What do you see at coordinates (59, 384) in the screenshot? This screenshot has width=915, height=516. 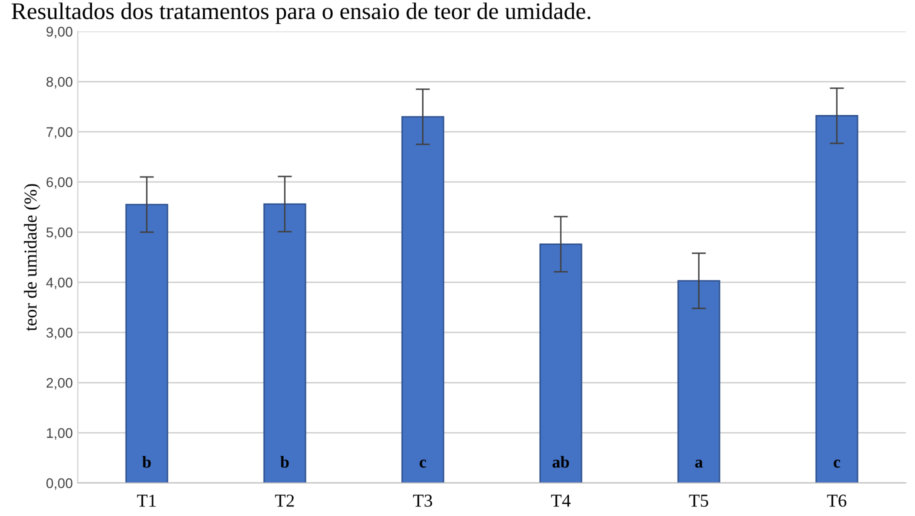 I see `y-tick-label: 2,00` at bounding box center [59, 384].